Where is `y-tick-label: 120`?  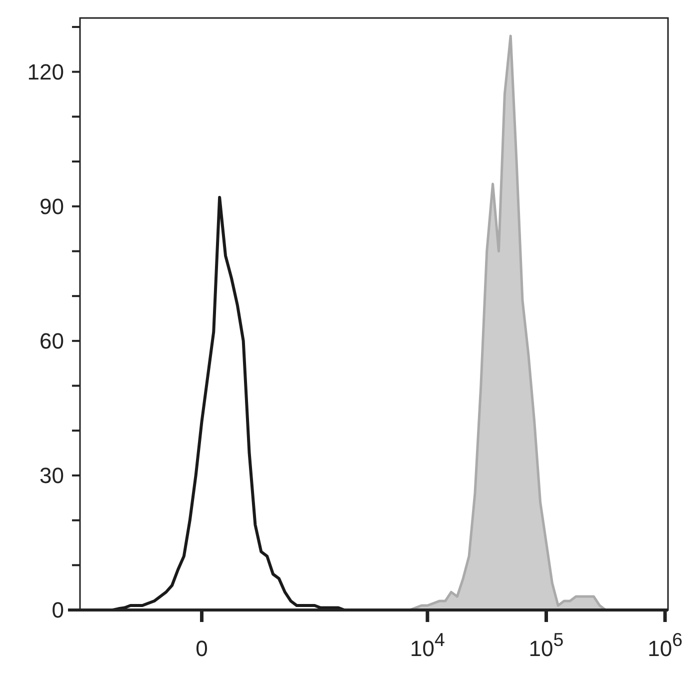
y-tick-label: 120 is located at coordinates (45, 72).